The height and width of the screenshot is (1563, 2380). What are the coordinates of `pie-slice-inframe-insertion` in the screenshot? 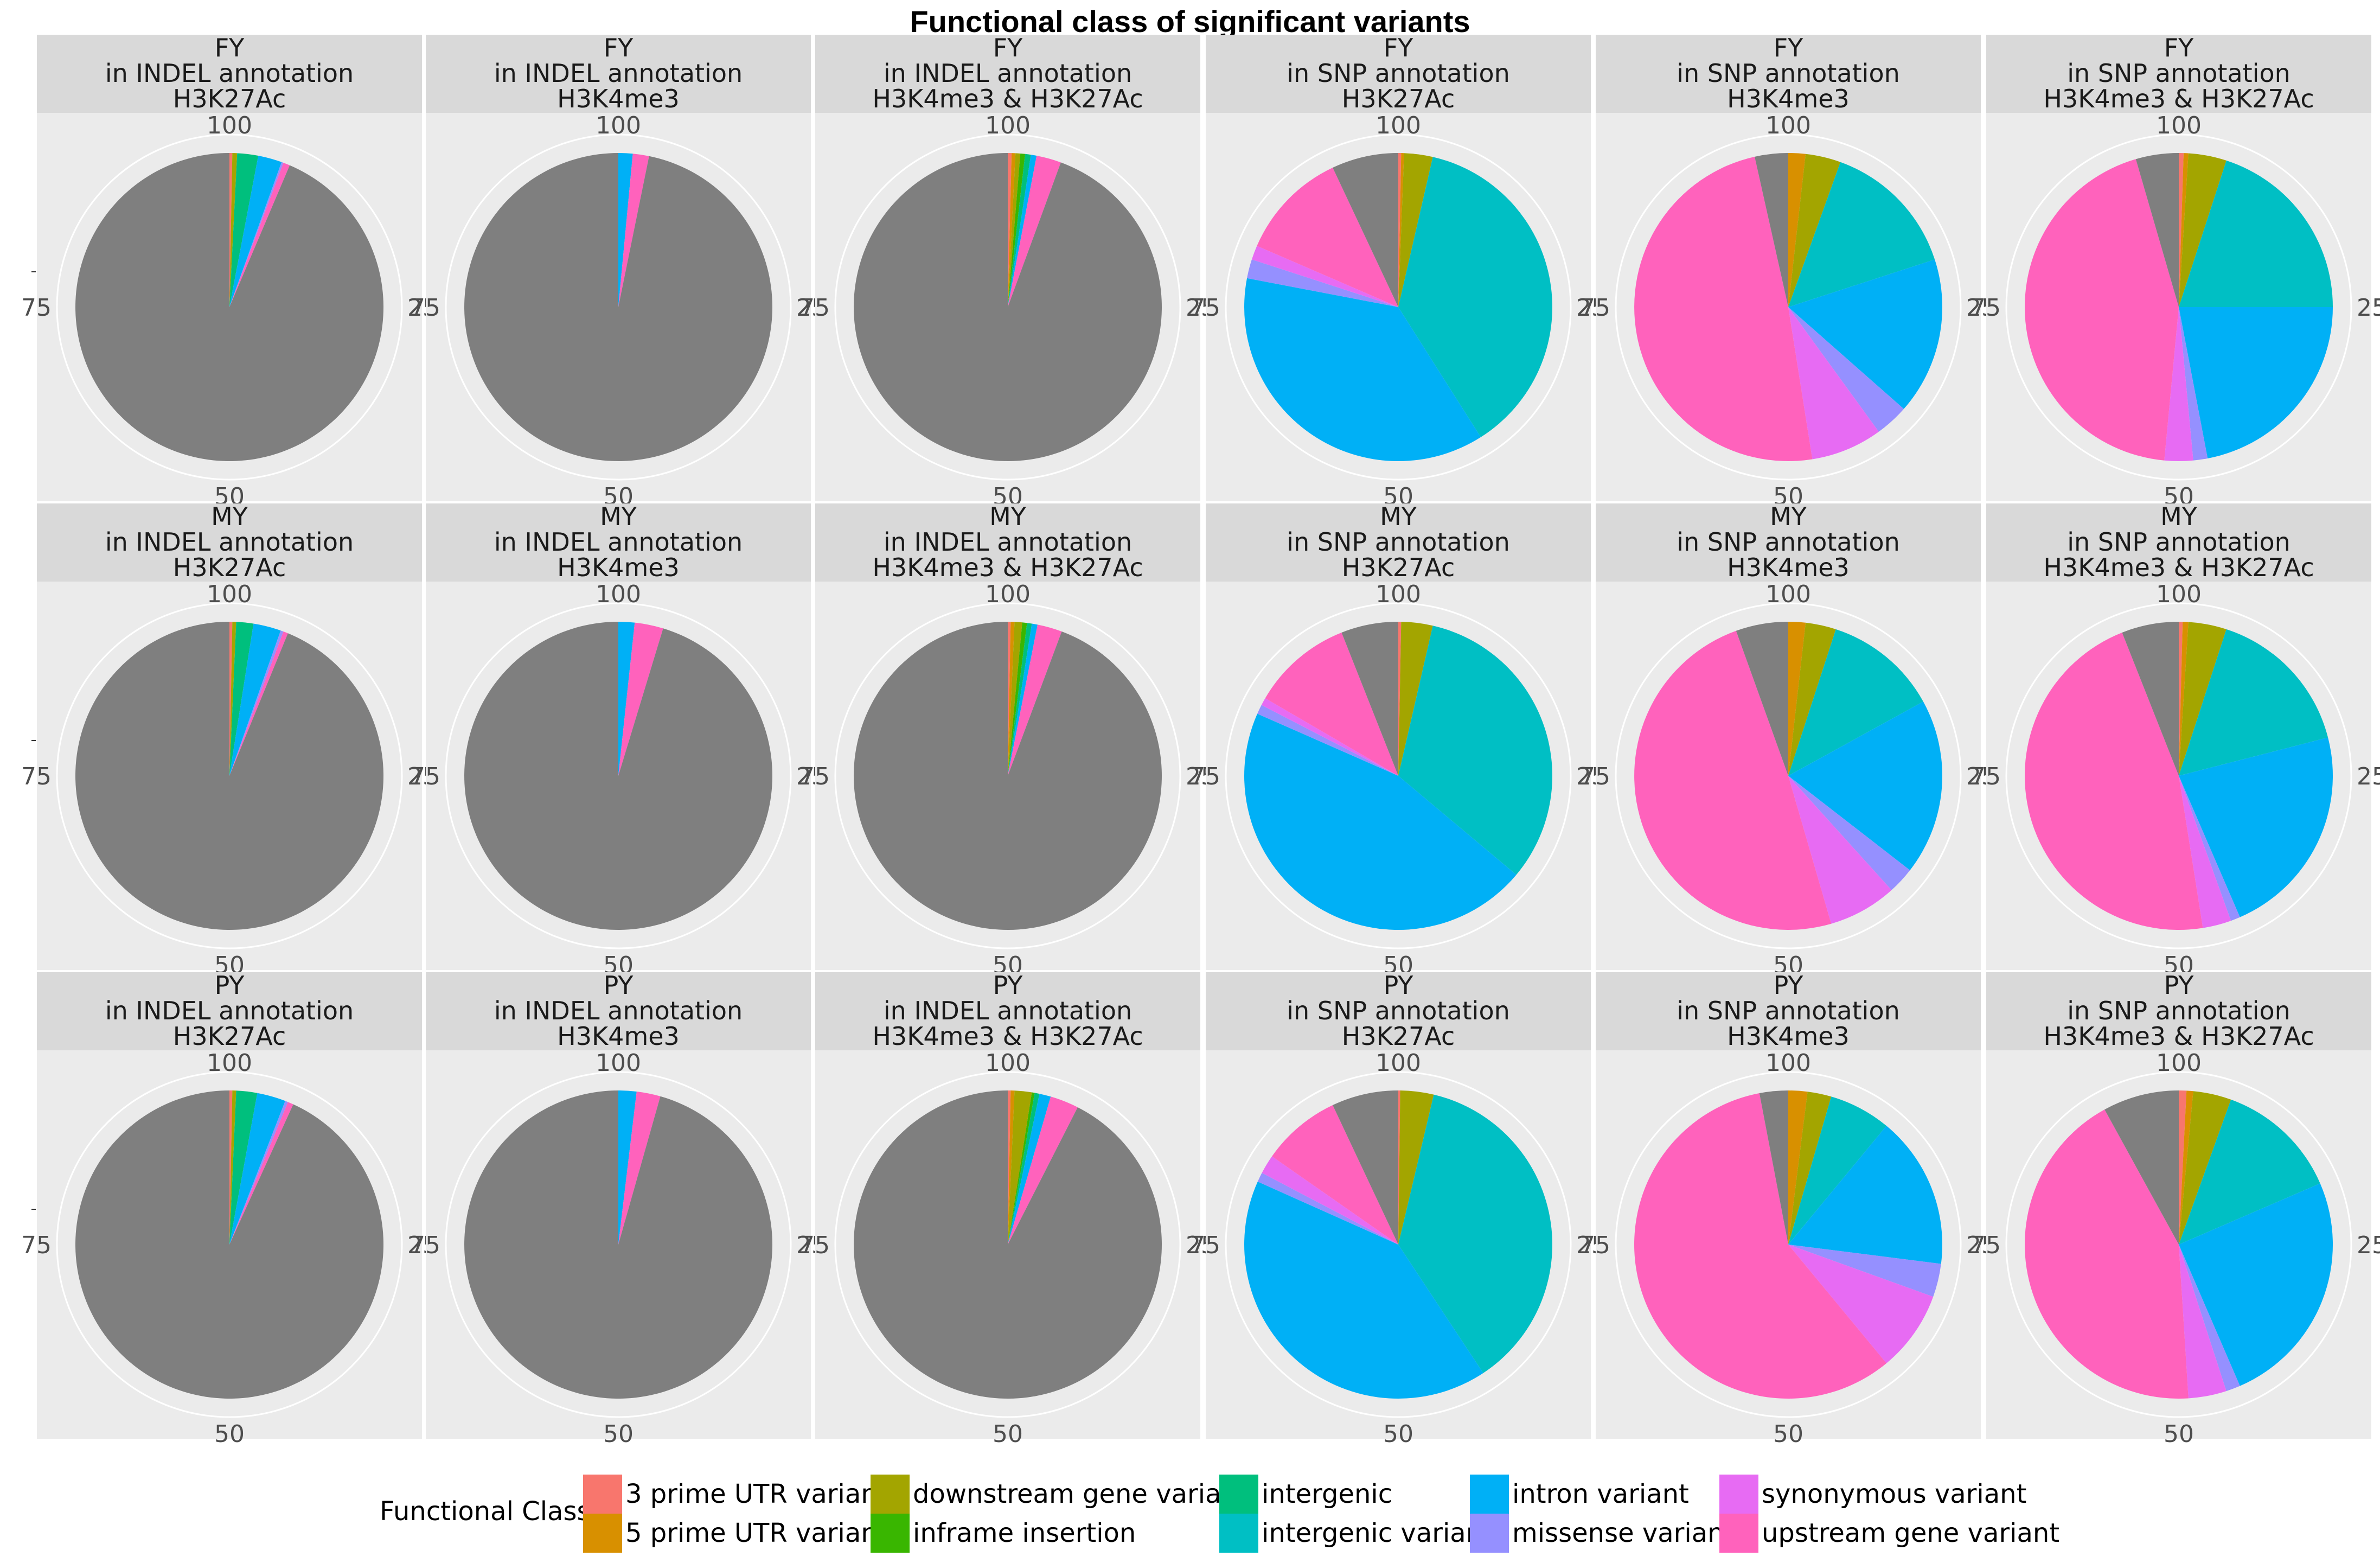 It's located at (1017, 699).